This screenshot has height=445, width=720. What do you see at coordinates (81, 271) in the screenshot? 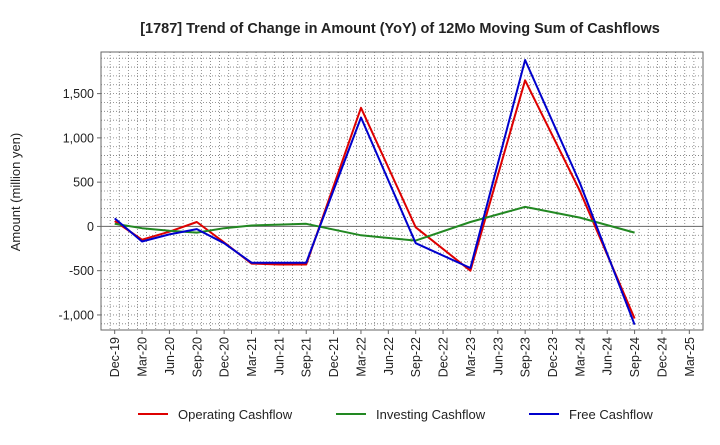
I see `y-tick-label: -500` at bounding box center [81, 271].